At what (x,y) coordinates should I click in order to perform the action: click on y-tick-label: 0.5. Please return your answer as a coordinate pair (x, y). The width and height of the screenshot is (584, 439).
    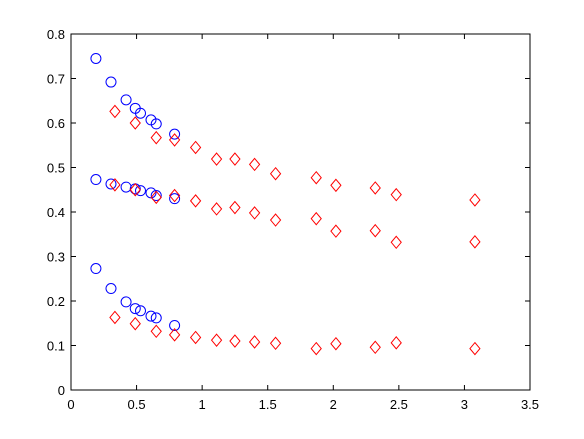
    Looking at the image, I should click on (56, 168).